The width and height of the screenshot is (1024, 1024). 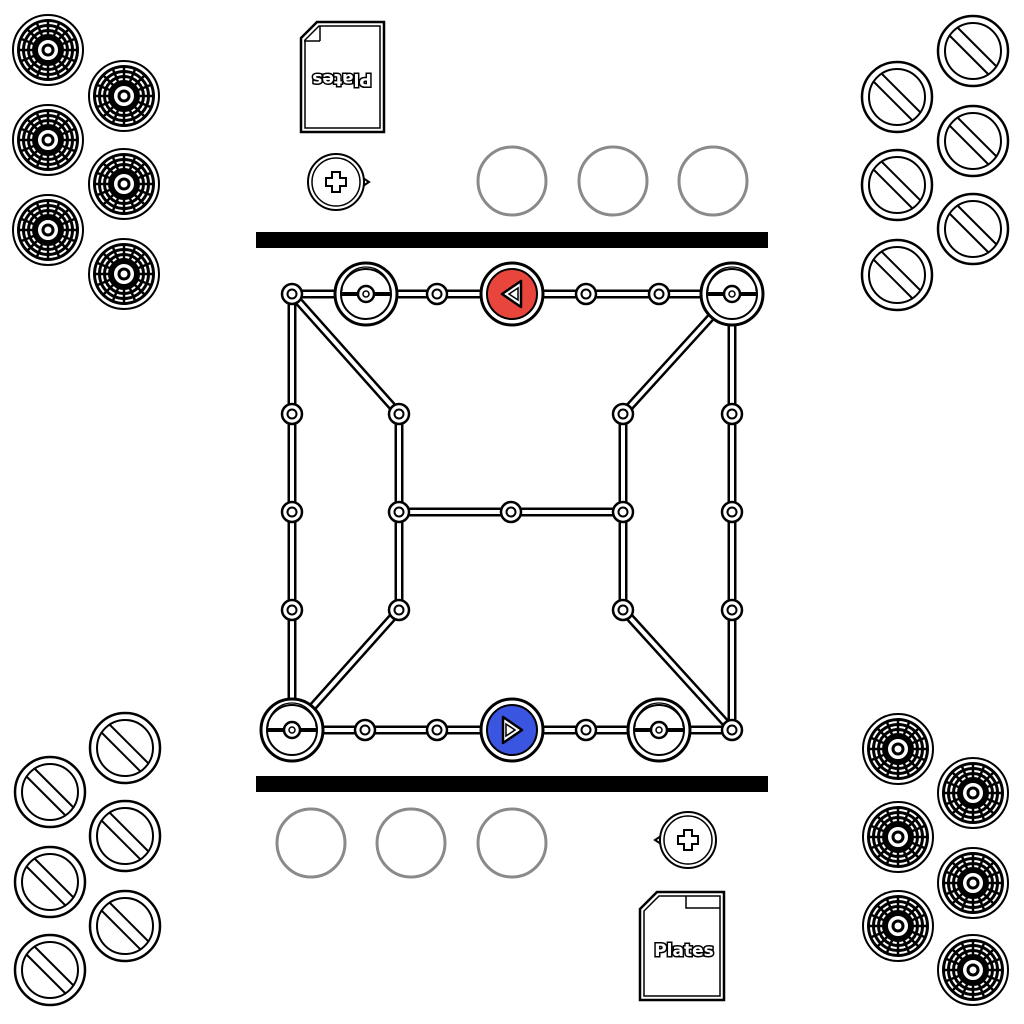 I want to click on player-deck-label: Plates, so click(x=684, y=951).